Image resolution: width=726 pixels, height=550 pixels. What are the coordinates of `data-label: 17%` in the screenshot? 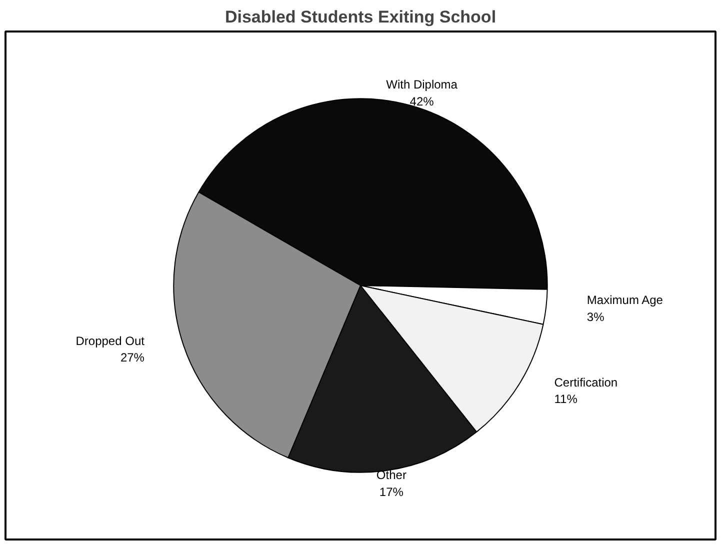 It's located at (391, 491).